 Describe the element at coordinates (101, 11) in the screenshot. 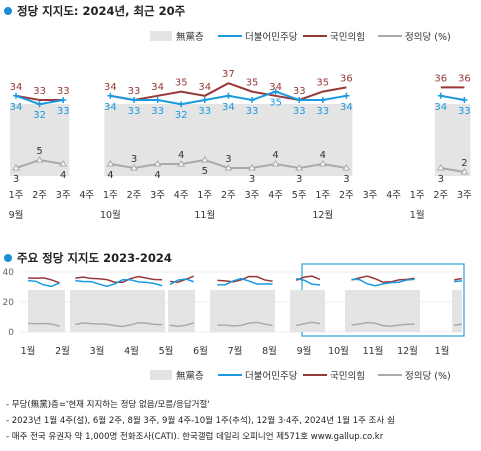

I see `chart1-title-text: 정당 지지도: 2024년, 최근 20주` at that location.